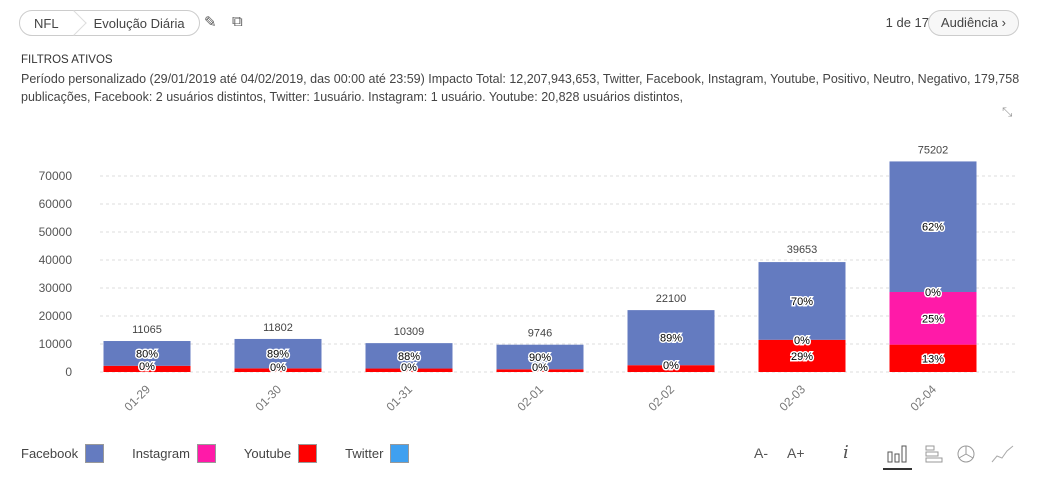 The height and width of the screenshot is (484, 1041). I want to click on bar-total-label: 11065, so click(147, 330).